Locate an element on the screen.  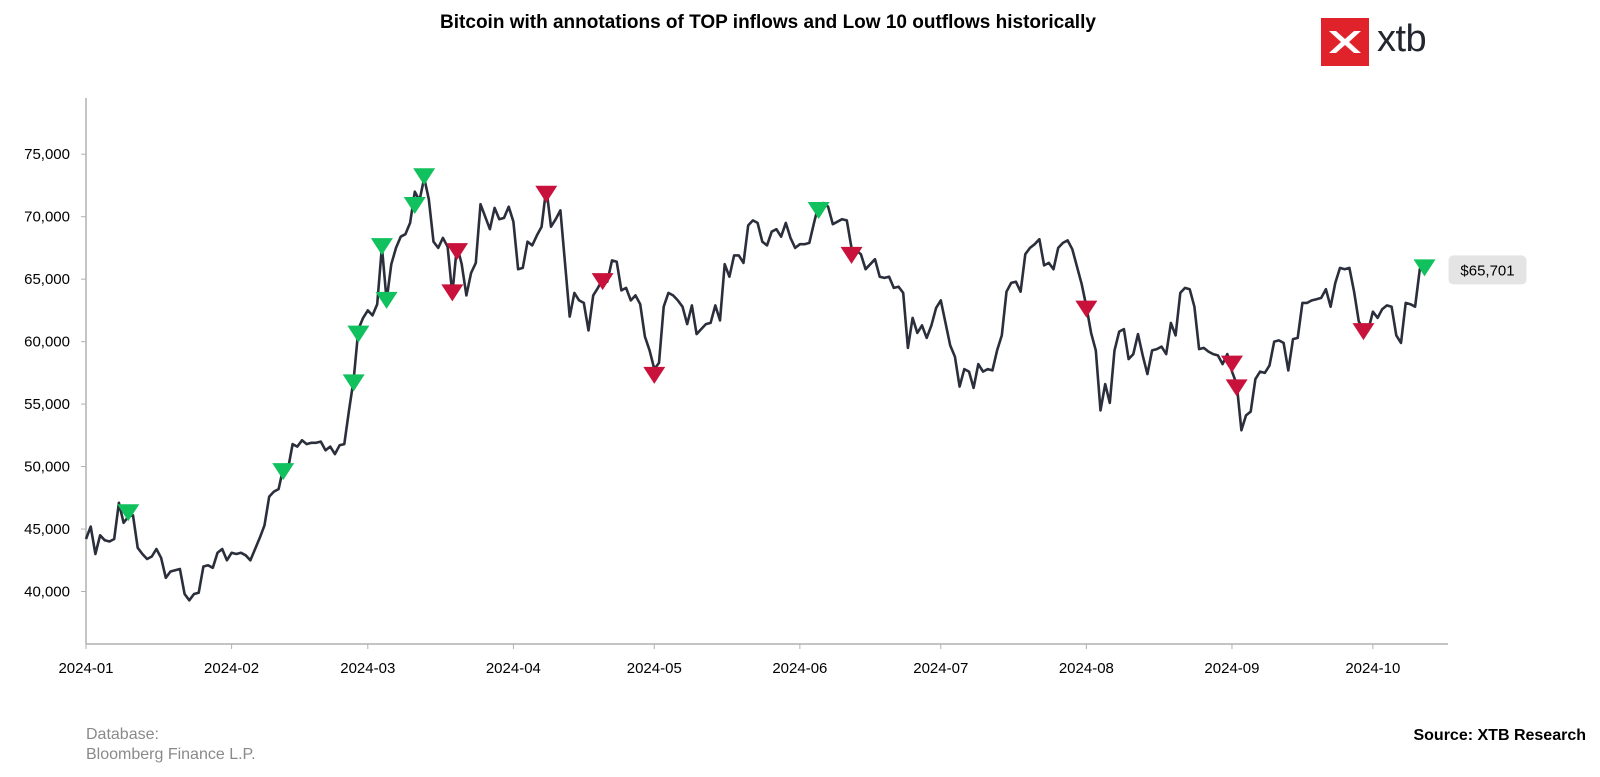
y-tick-label: 75,000 is located at coordinates (47, 154).